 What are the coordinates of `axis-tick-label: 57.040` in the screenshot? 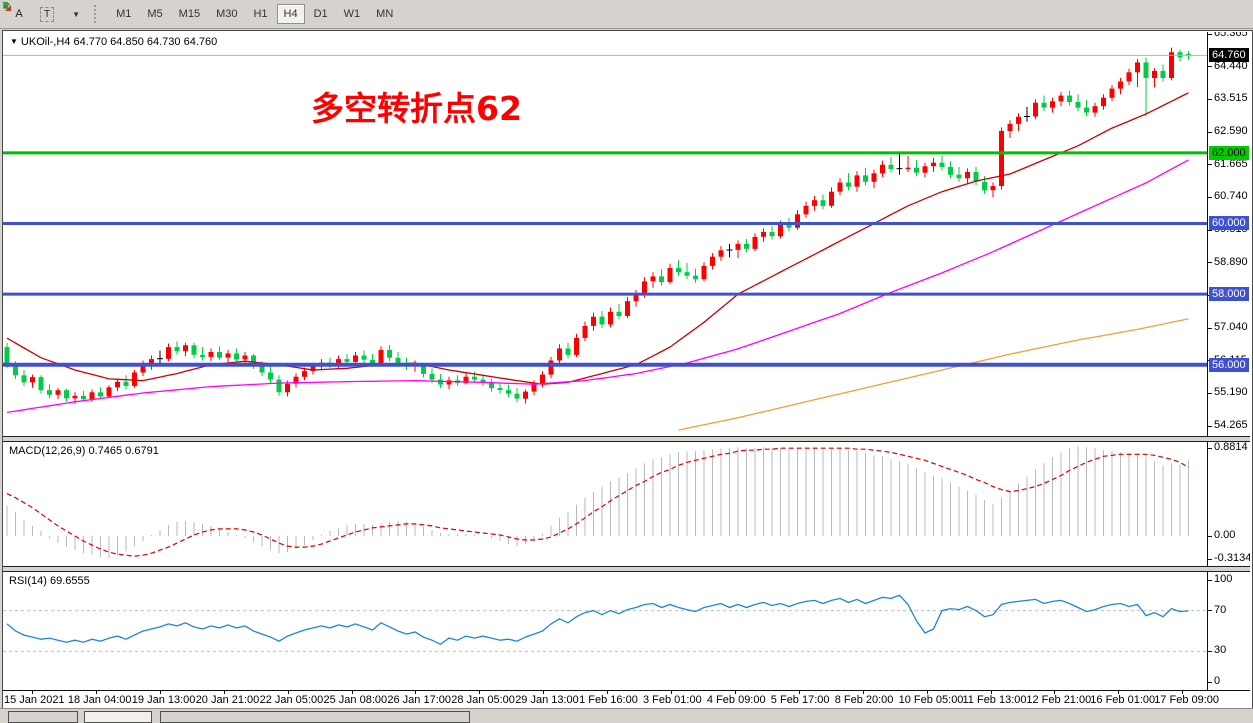 It's located at (1231, 327).